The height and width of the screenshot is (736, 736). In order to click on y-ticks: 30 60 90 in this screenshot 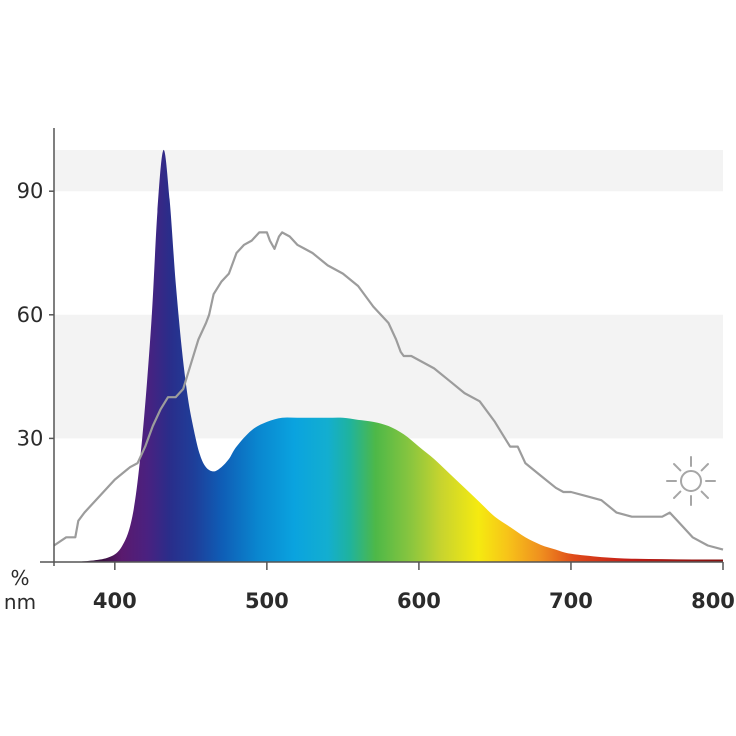, I will do `click(35, 314)`.